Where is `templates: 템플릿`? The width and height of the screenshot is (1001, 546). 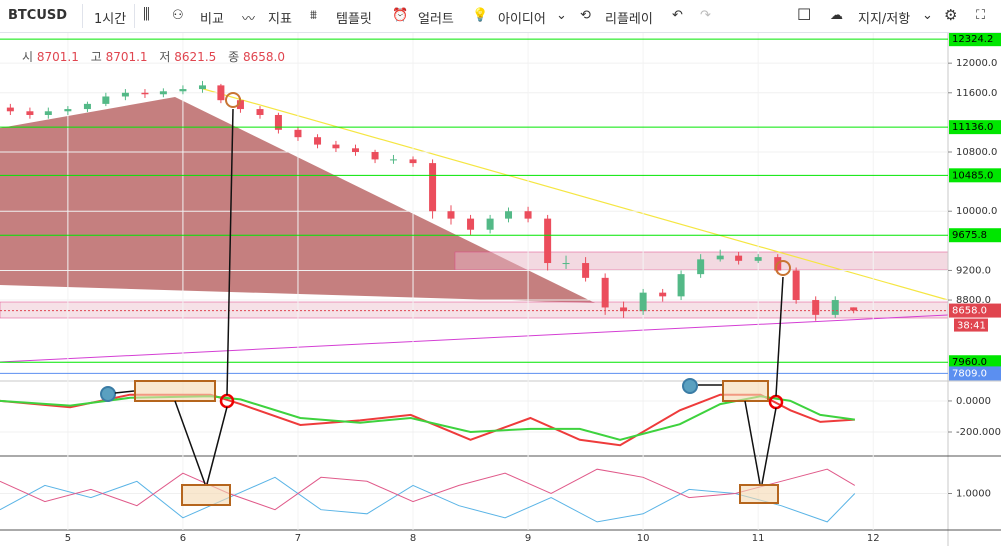 templates: 템플릿 is located at coordinates (354, 19).